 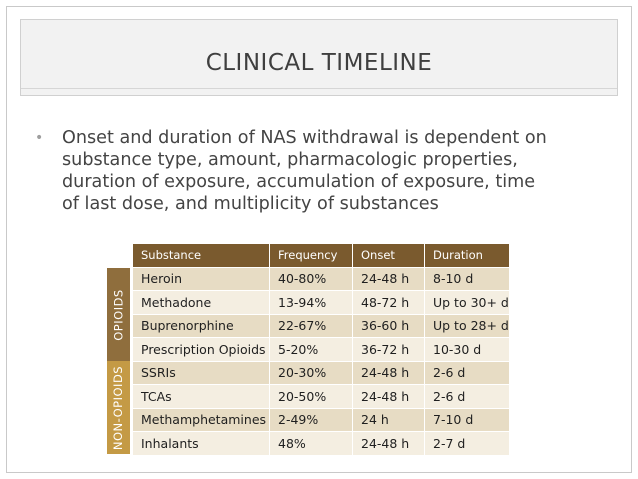 What do you see at coordinates (201, 372) in the screenshot?
I see `cell-substance: SSRIs` at bounding box center [201, 372].